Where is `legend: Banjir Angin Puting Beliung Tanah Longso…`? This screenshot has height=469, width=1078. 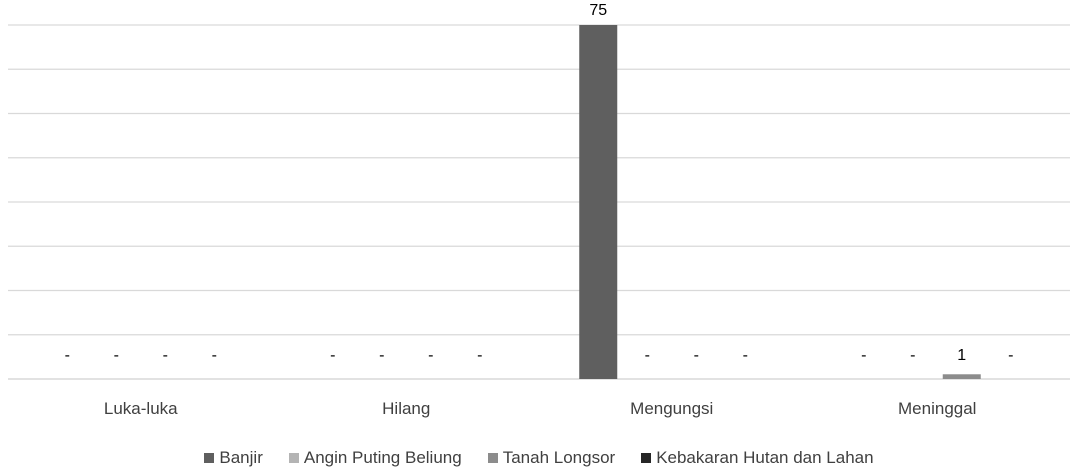 legend: Banjir Angin Puting Beliung Tanah Longso… is located at coordinates (539, 458).